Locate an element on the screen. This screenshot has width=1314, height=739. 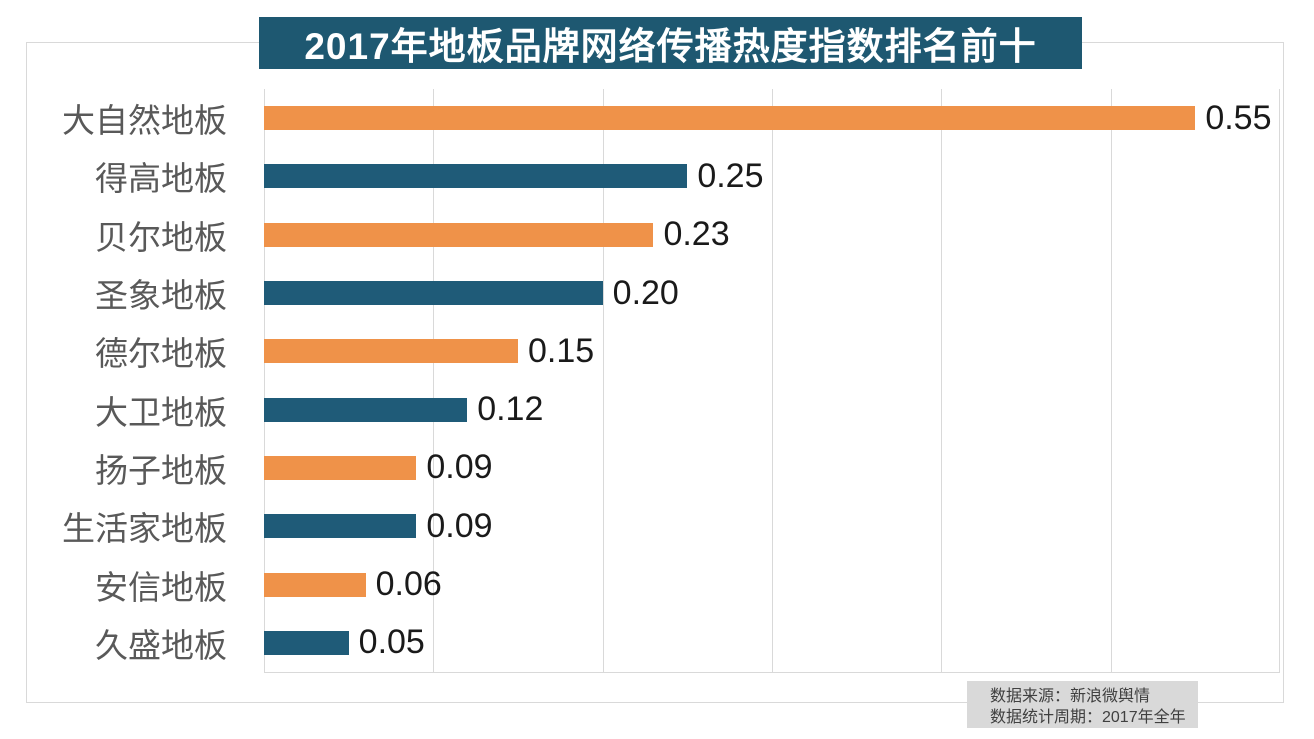
bar-area: 0.25 is located at coordinates (772, 176).